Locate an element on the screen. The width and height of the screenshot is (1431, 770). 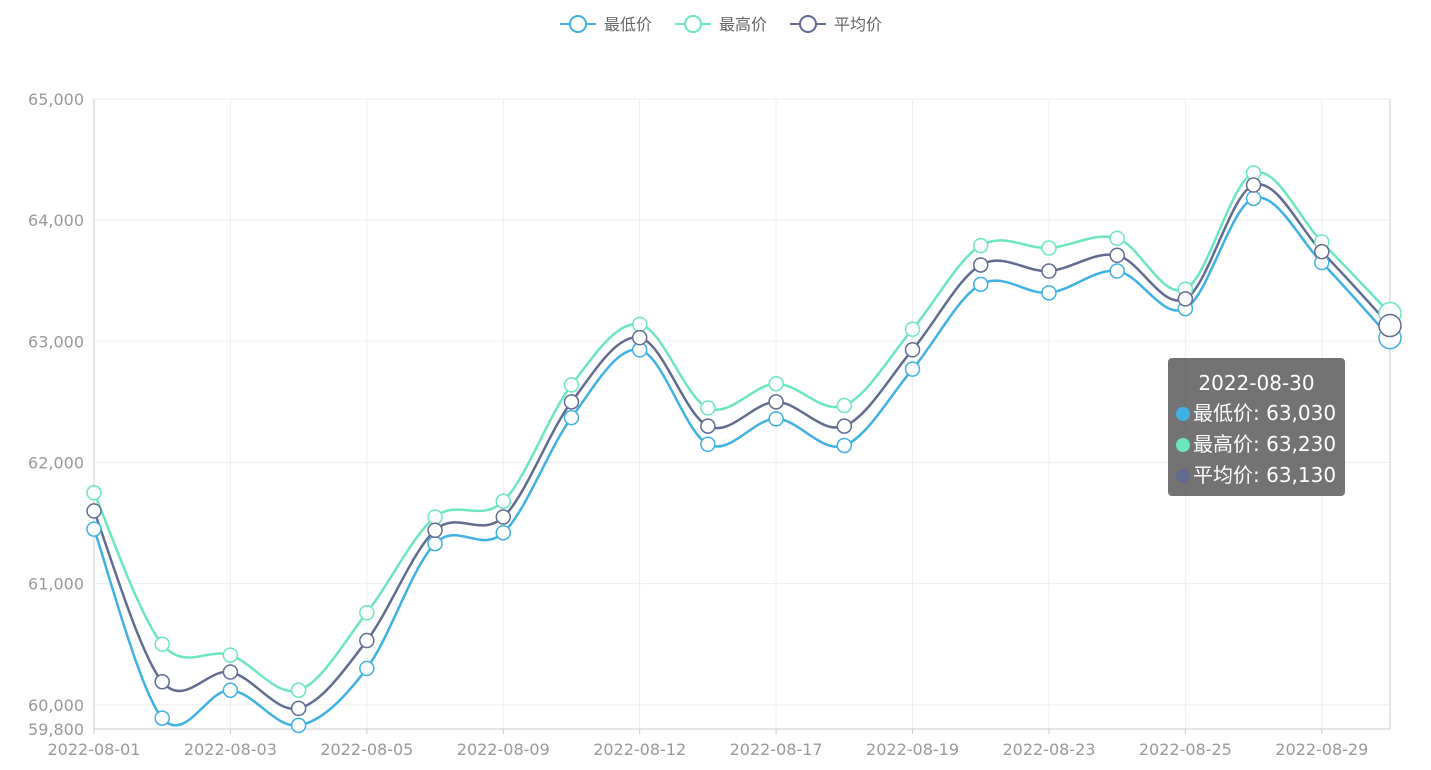
tooltip-row-avg: 平均价: 63,130 is located at coordinates (1256, 475).